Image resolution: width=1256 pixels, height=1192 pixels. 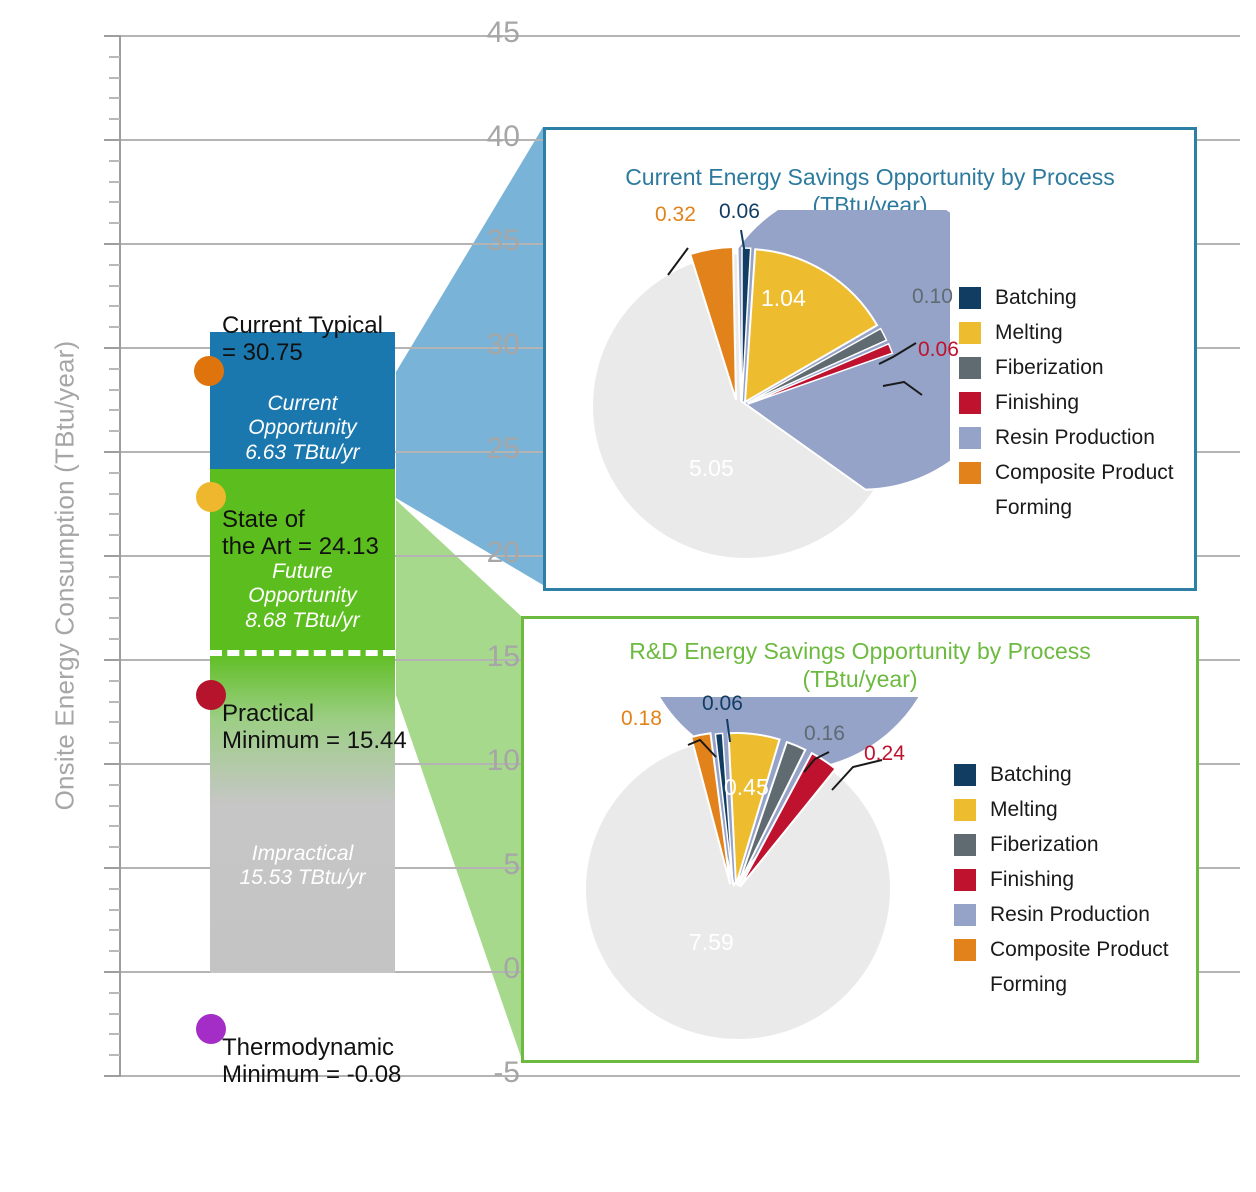 I want to click on marker-state-of-the-art, so click(x=211, y=497).